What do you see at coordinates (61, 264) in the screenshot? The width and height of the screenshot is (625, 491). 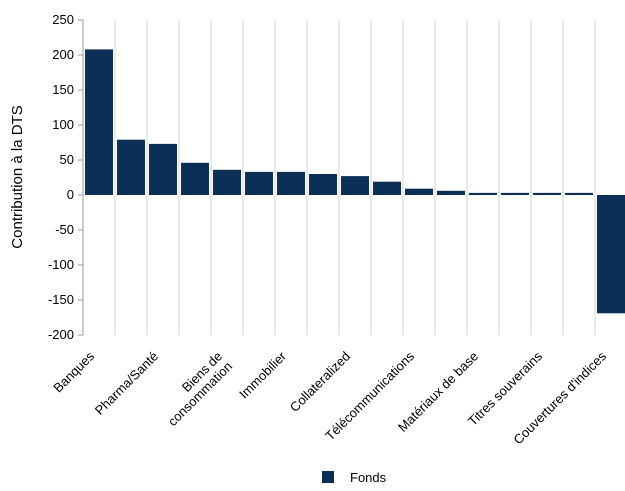 I see `y-tick-label: -100` at bounding box center [61, 264].